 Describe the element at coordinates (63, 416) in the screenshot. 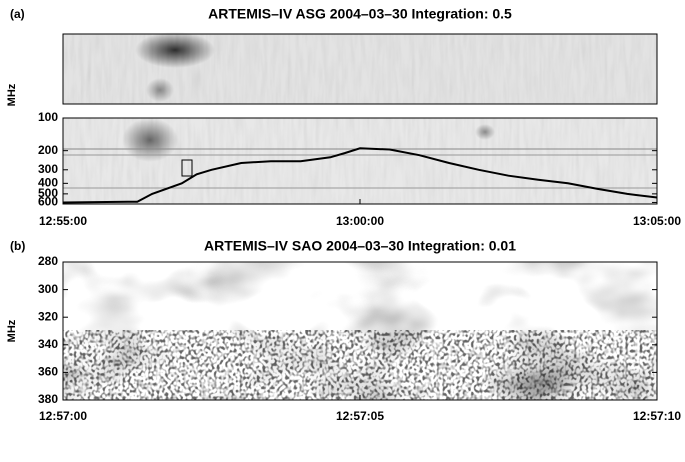

I see `x-tick-label: 12:57:00` at that location.